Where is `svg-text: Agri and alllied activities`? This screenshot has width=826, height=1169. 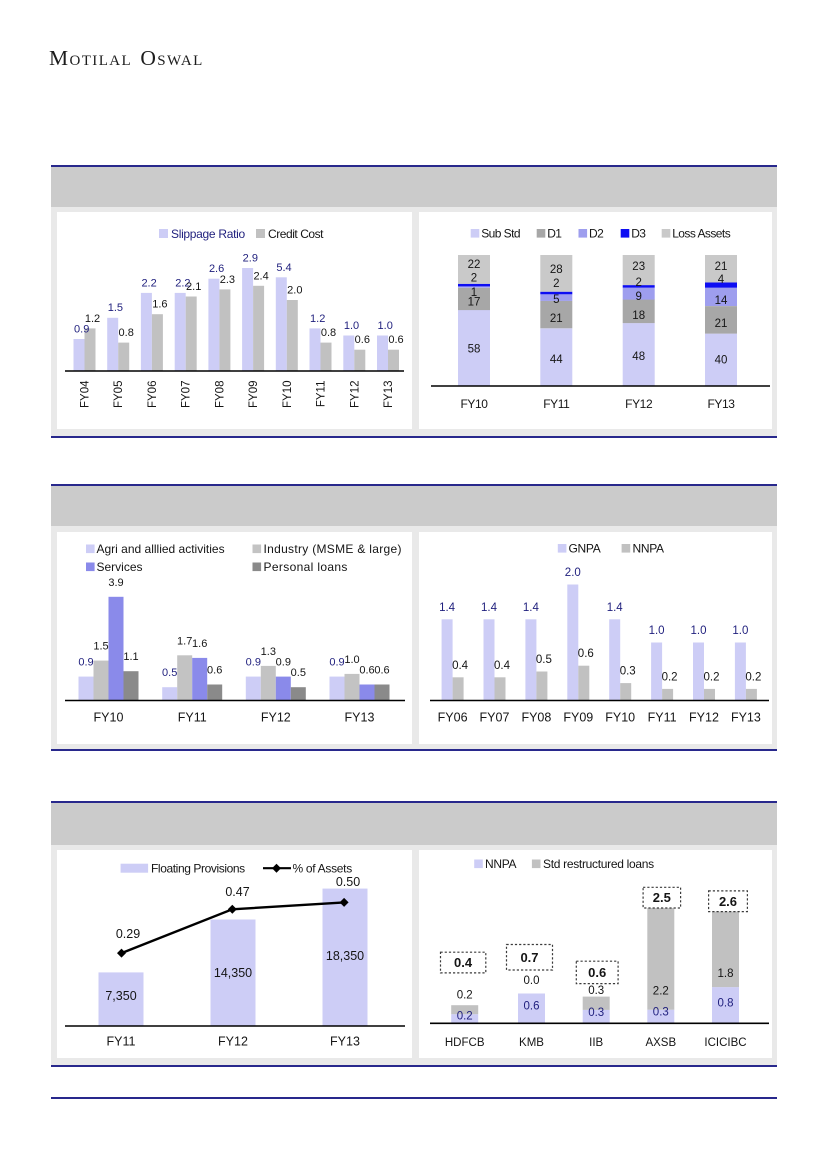 svg-text: Agri and alllied activities is located at coordinates (161, 549).